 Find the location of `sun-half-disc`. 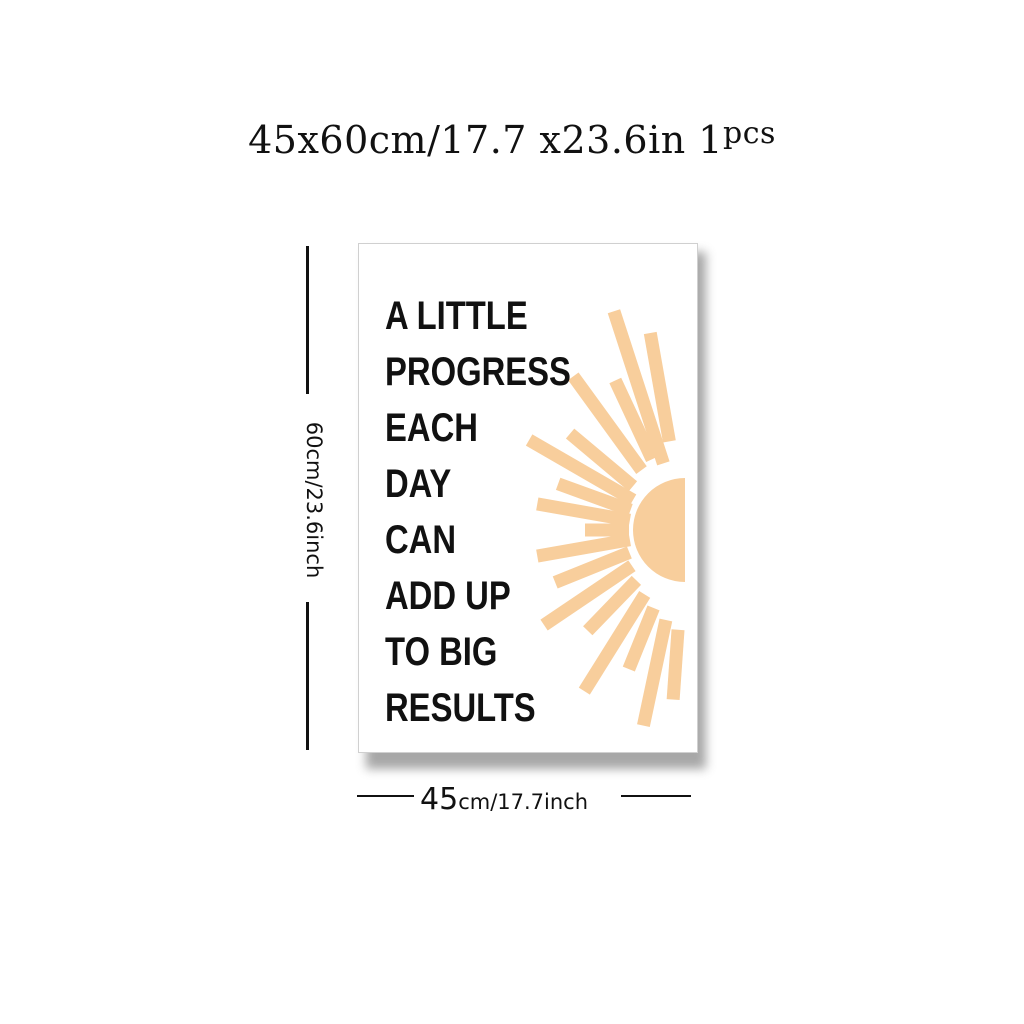

sun-half-disc is located at coordinates (659, 530).